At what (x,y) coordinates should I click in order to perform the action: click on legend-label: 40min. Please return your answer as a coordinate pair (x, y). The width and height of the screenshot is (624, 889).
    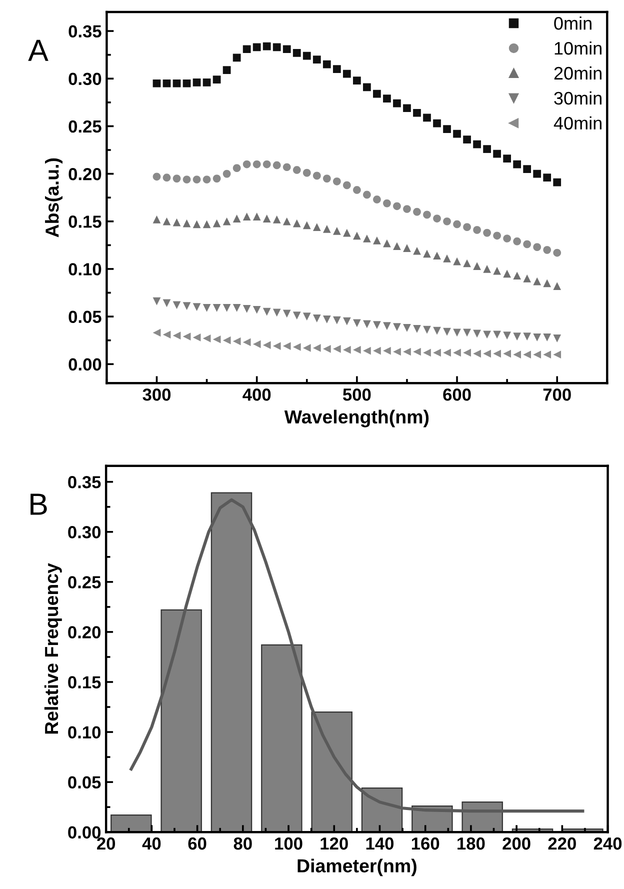
    Looking at the image, I should click on (578, 123).